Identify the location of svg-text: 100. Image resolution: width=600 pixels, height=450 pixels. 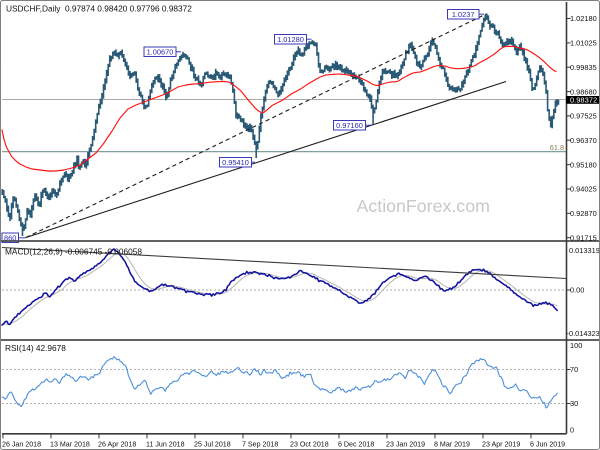
(576, 345).